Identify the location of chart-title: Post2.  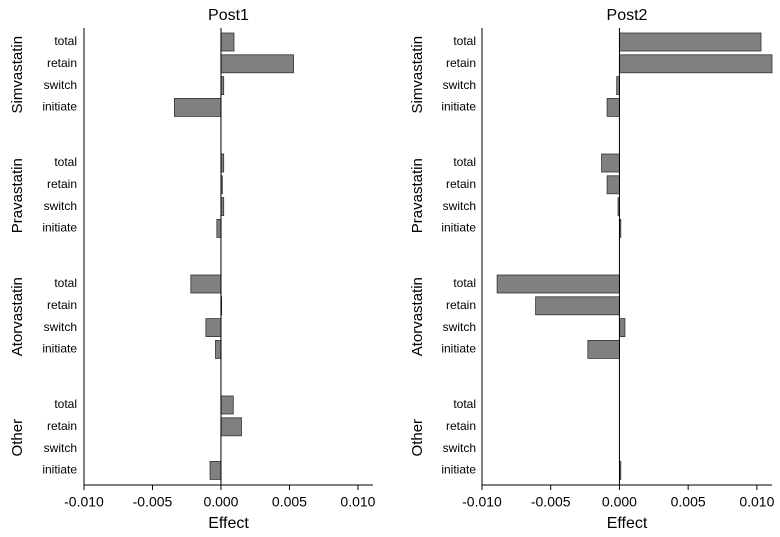
(627, 15).